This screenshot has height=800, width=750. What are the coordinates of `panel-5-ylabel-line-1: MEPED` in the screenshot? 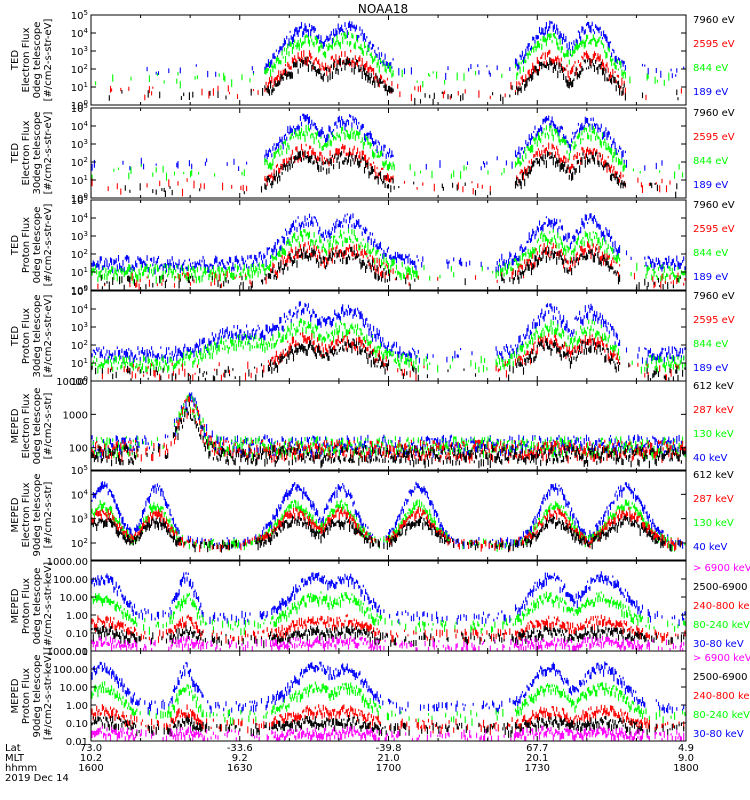 It's located at (15, 425).